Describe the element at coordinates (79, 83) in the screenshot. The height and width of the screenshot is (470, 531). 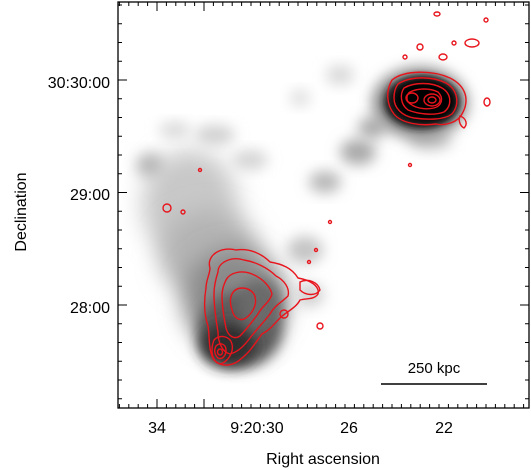
I see `y-tick-label-30-30-00: 30:30:00` at that location.